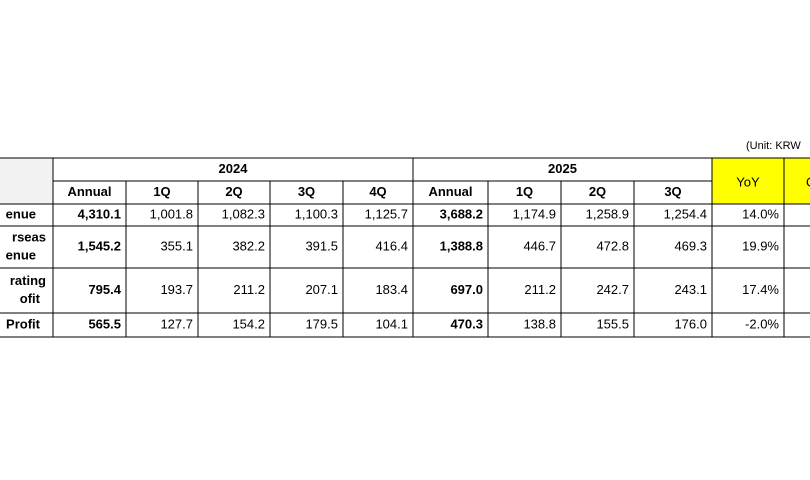  What do you see at coordinates (466, 323) in the screenshot?
I see `cell-value: 470.3` at bounding box center [466, 323].